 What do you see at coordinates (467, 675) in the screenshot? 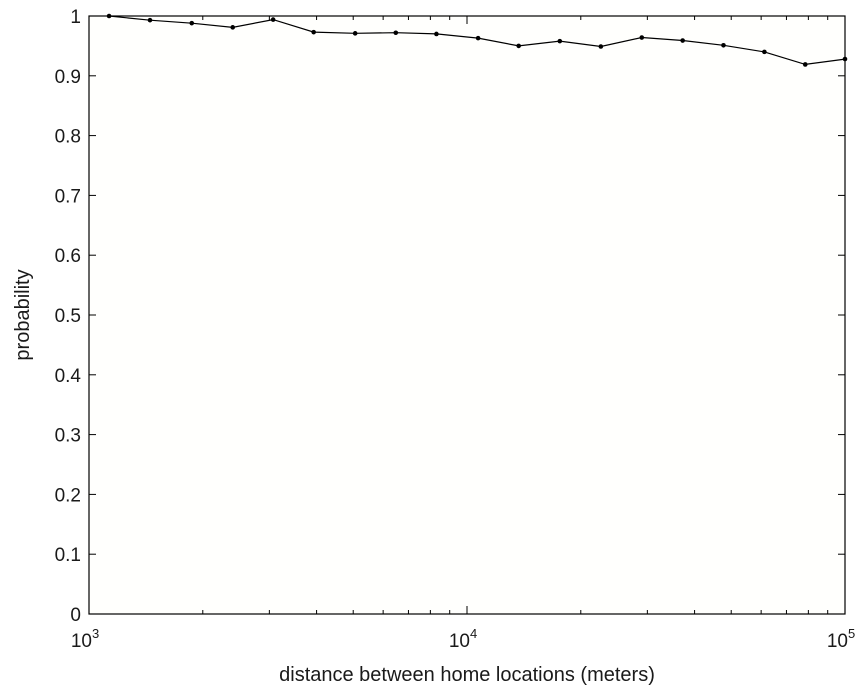
I see `x-axis-label: distance between home locations (meters)` at bounding box center [467, 675].